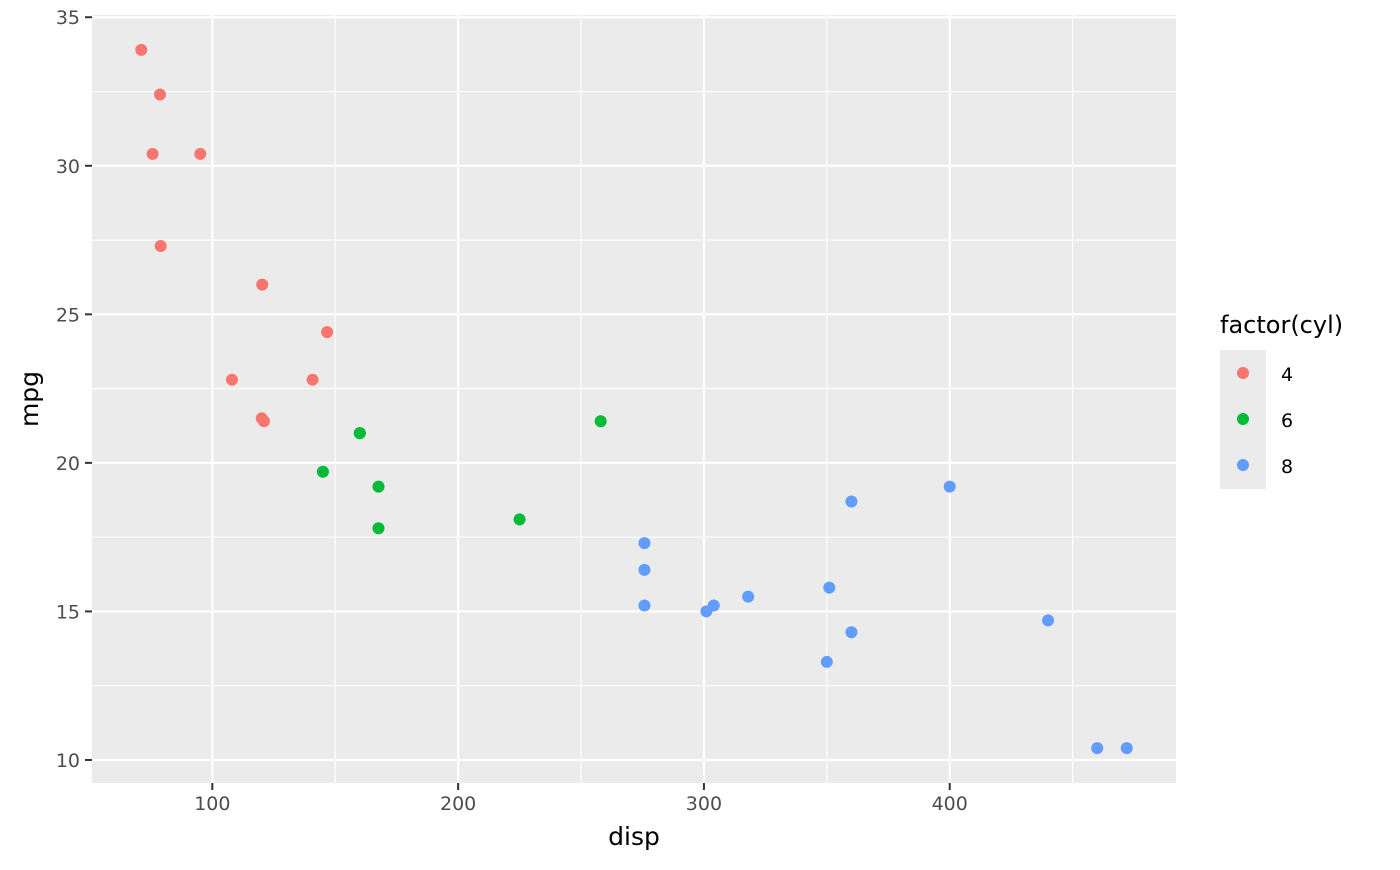 This screenshot has width=1400, height=870. I want to click on legend-label: 4, so click(1287, 375).